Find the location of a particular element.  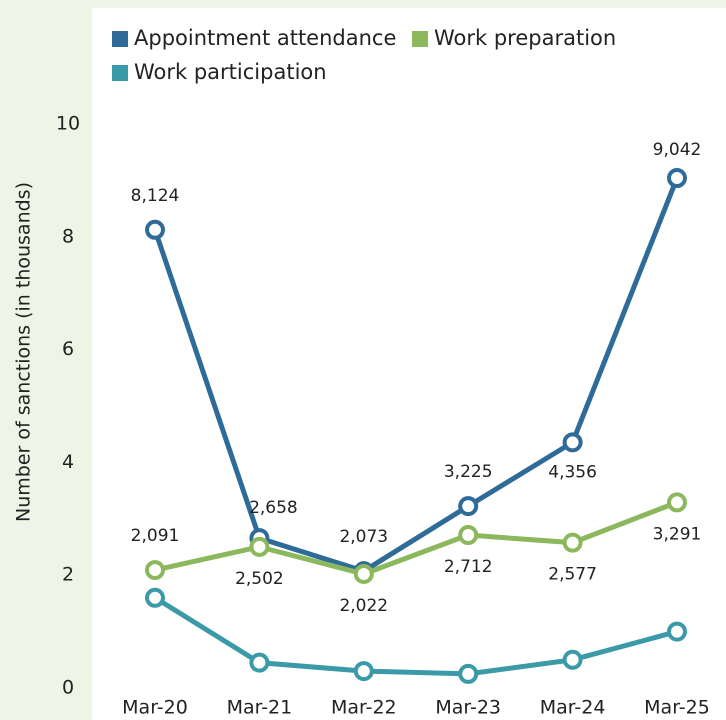

legend-label: Work preparation is located at coordinates (525, 38).